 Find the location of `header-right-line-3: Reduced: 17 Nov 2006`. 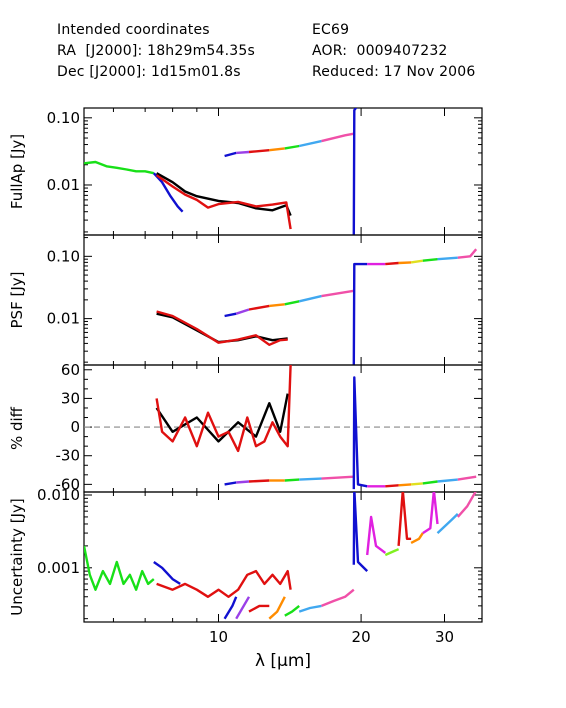

header-right-line-3: Reduced: 17 Nov 2006 is located at coordinates (394, 72).